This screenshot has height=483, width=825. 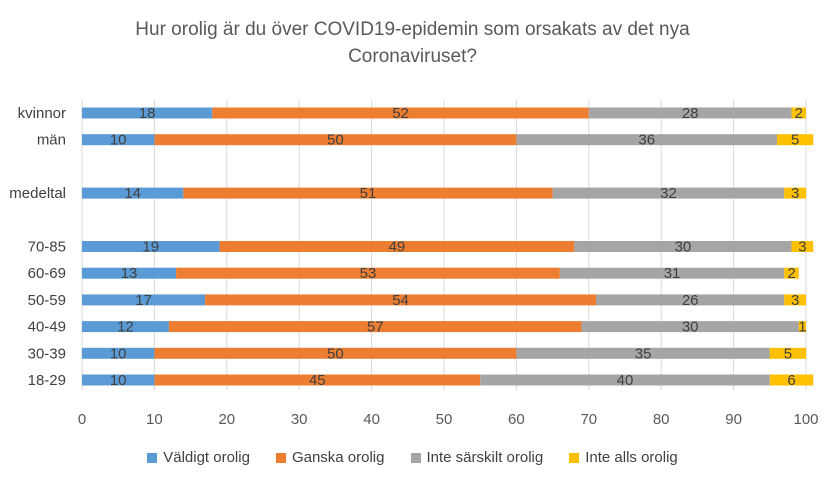 I want to click on data-label: 19, so click(x=150, y=247).